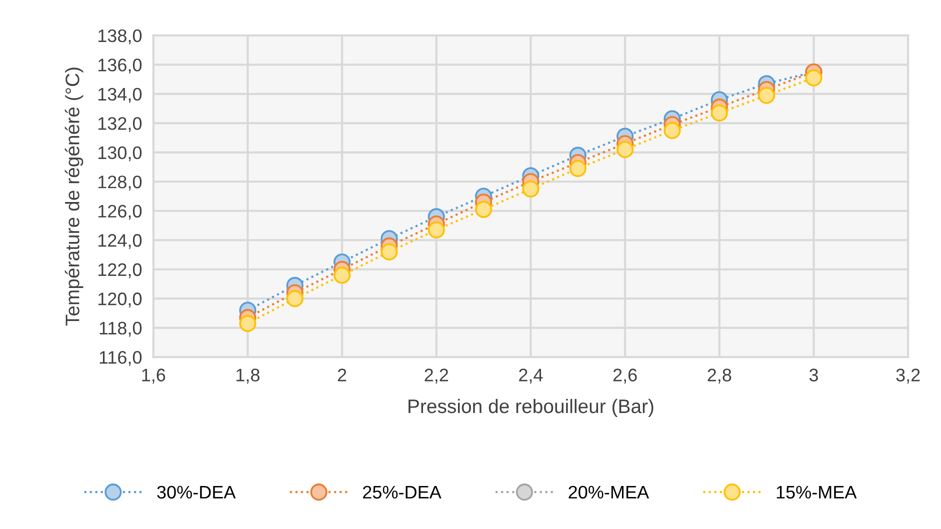  Describe the element at coordinates (120, 66) in the screenshot. I see `y-tick-label: 136,0` at that location.